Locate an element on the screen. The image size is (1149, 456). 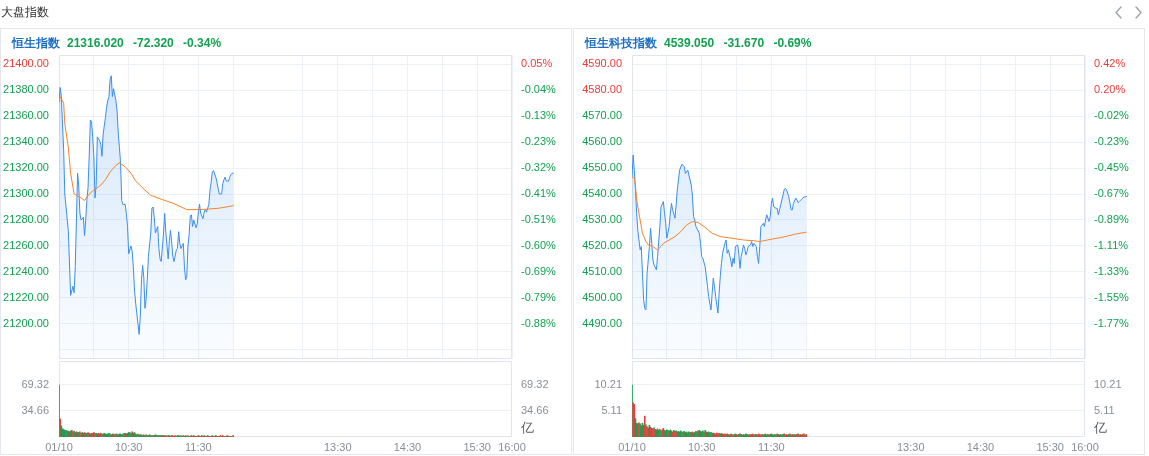
y-tick-label: 4590.00 is located at coordinates (602, 63).